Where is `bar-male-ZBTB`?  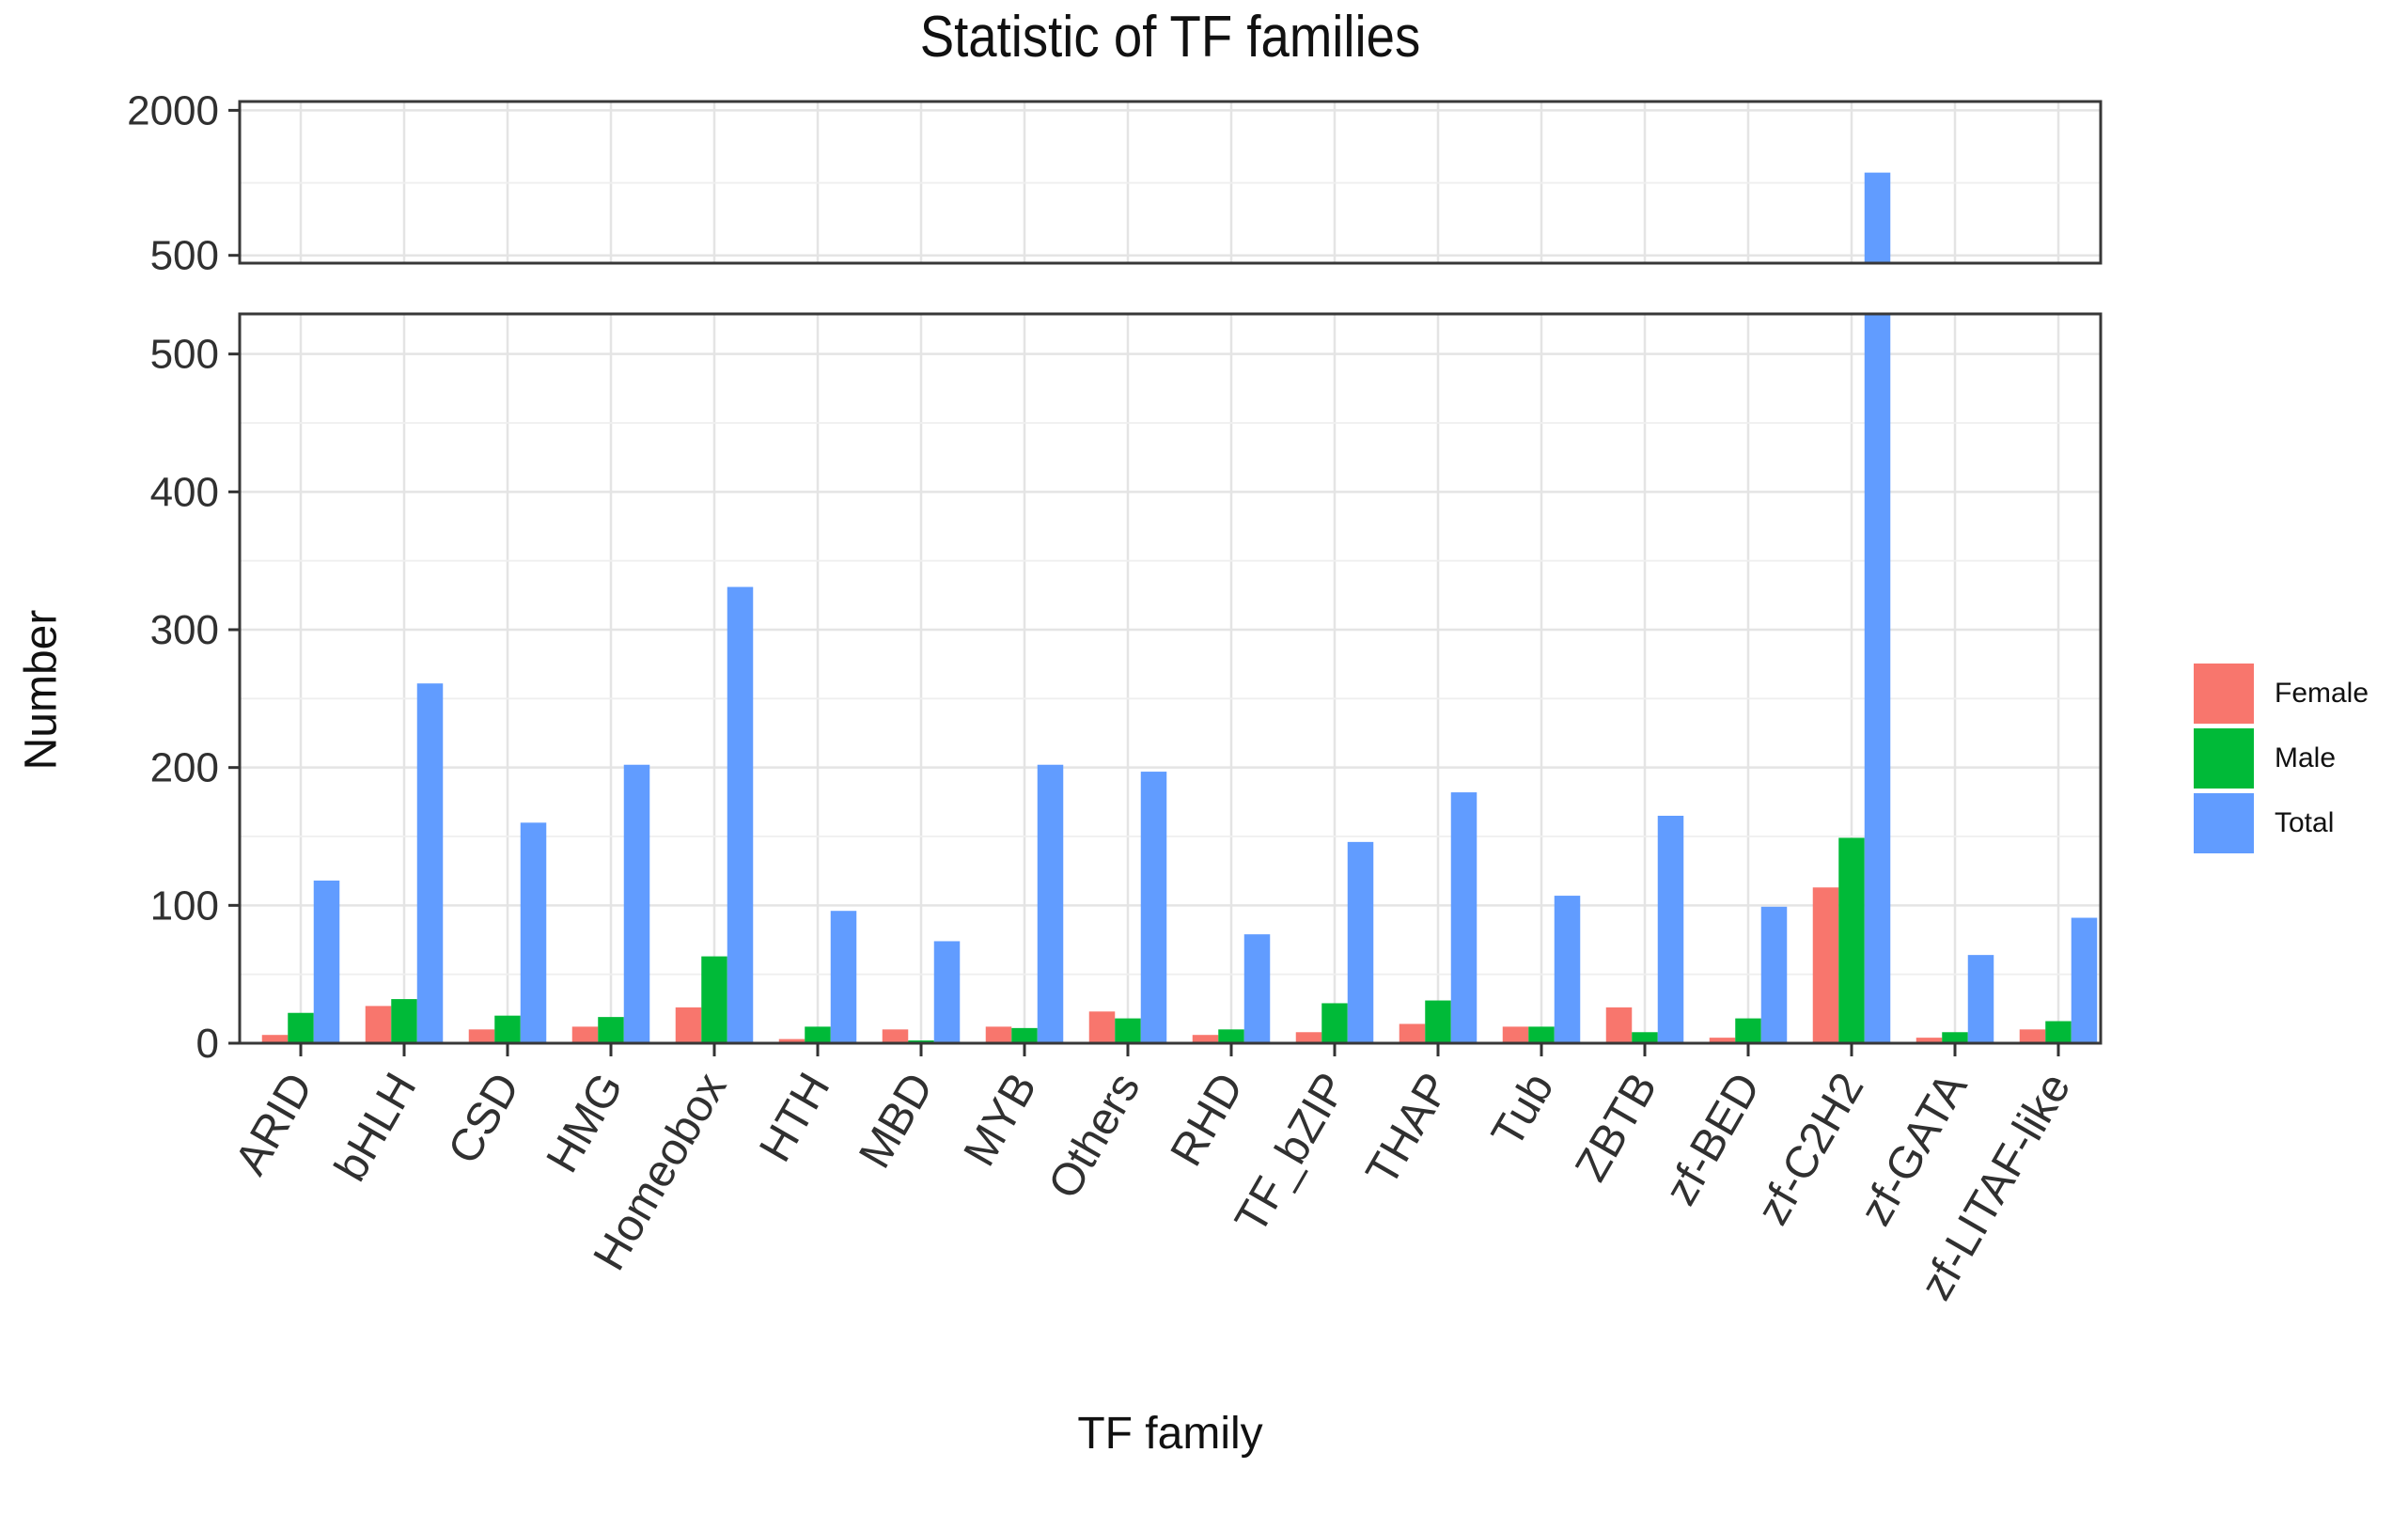
bar-male-ZBTB is located at coordinates (1645, 1037).